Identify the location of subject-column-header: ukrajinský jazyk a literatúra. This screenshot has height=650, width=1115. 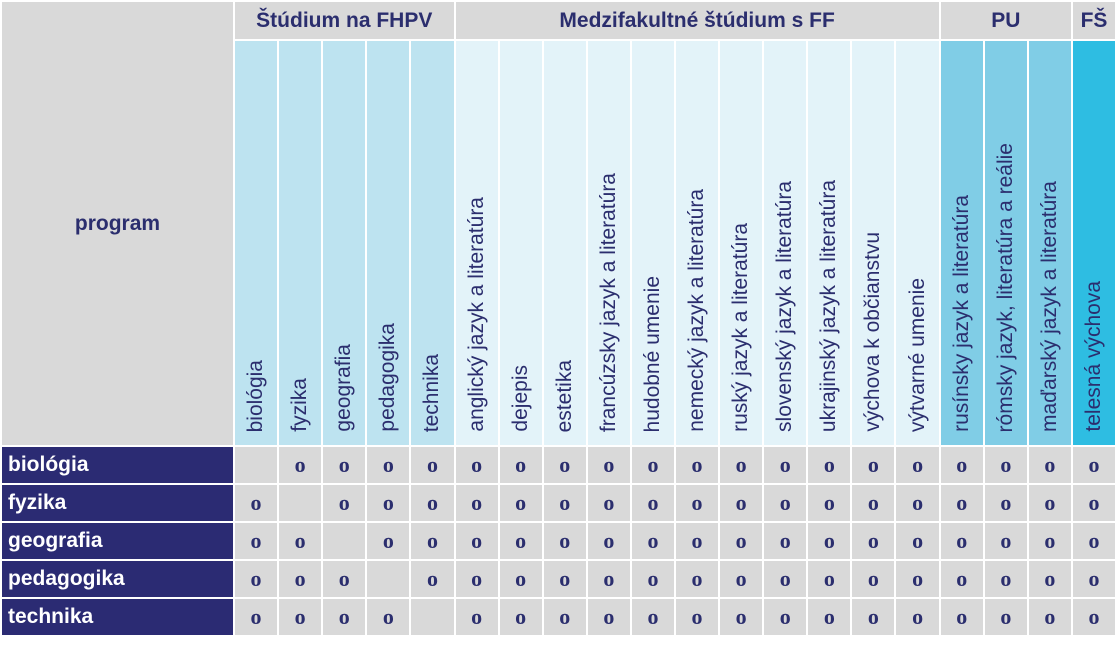
(829, 243).